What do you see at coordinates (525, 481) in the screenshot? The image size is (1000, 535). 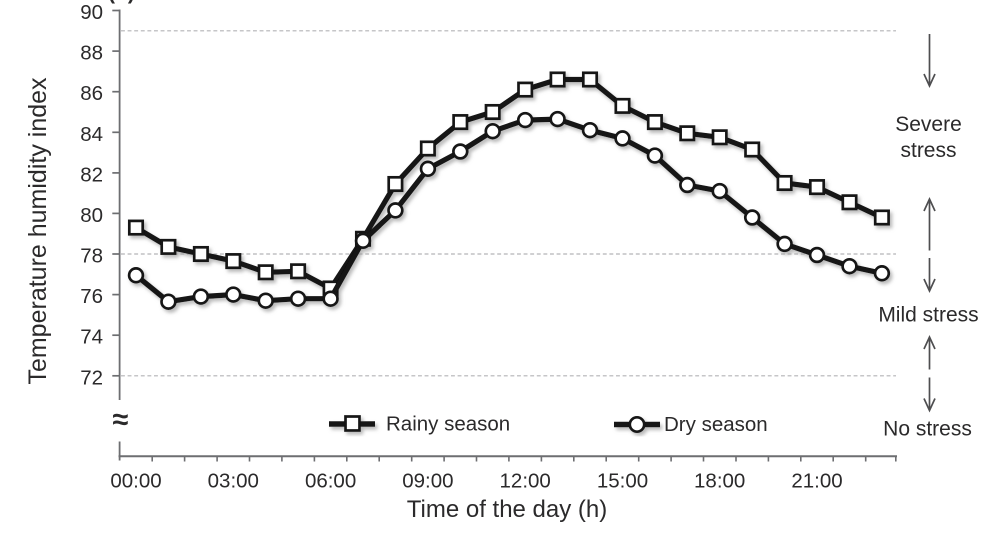 I see `svg-text: 12:00` at bounding box center [525, 481].